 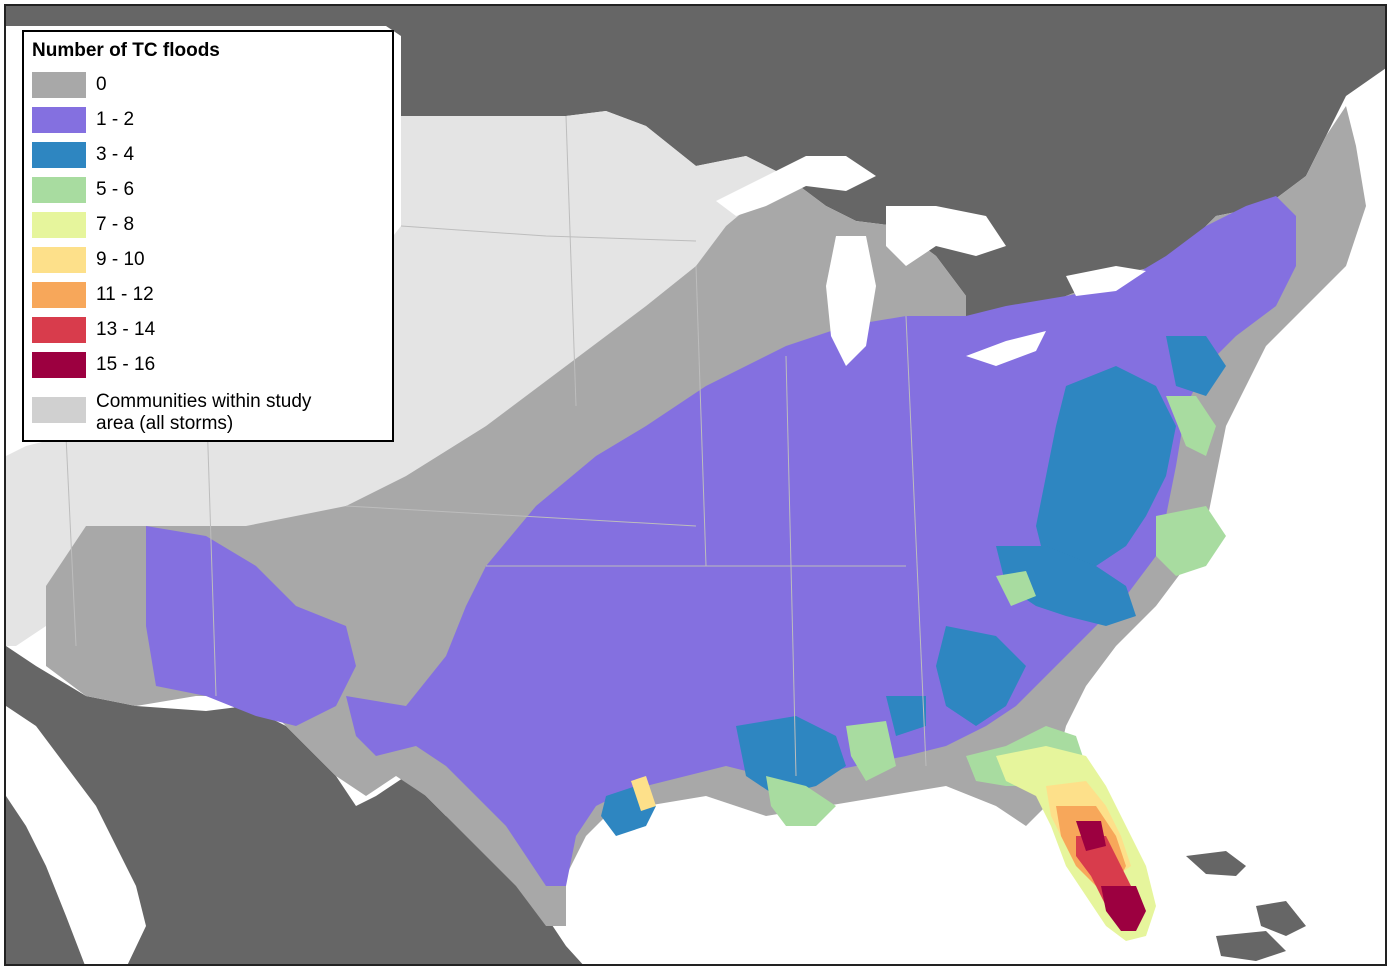 I want to click on legend-label: 9 - 10, so click(x=120, y=259).